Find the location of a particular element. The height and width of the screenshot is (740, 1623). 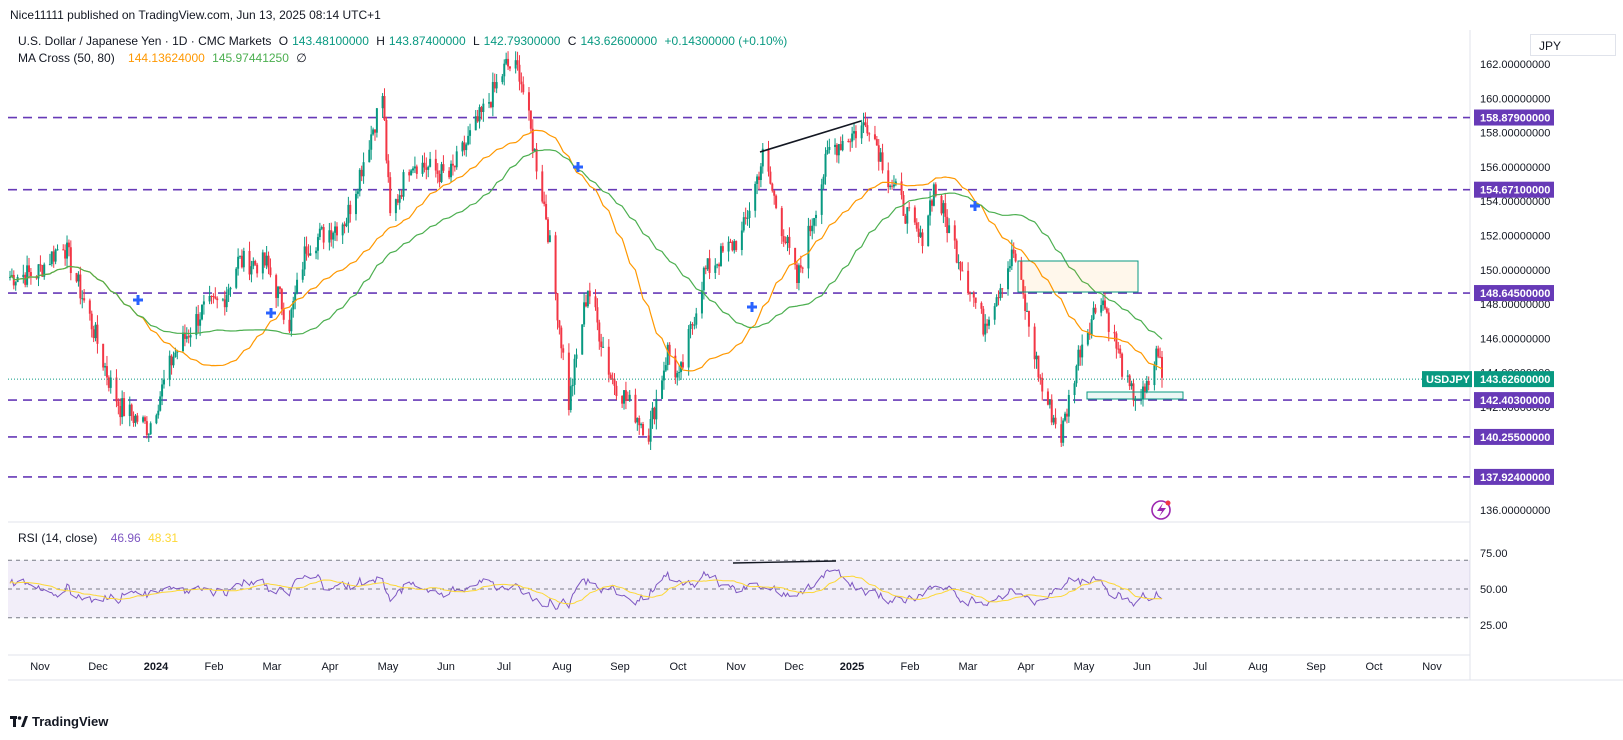

tradingview-brand: TradingView is located at coordinates (59, 721).